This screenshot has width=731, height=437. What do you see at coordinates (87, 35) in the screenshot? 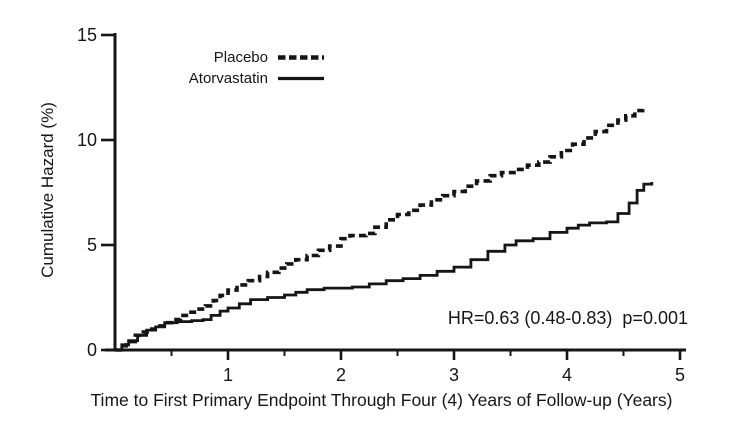
I see `y-tick-label-15: 15` at bounding box center [87, 35].